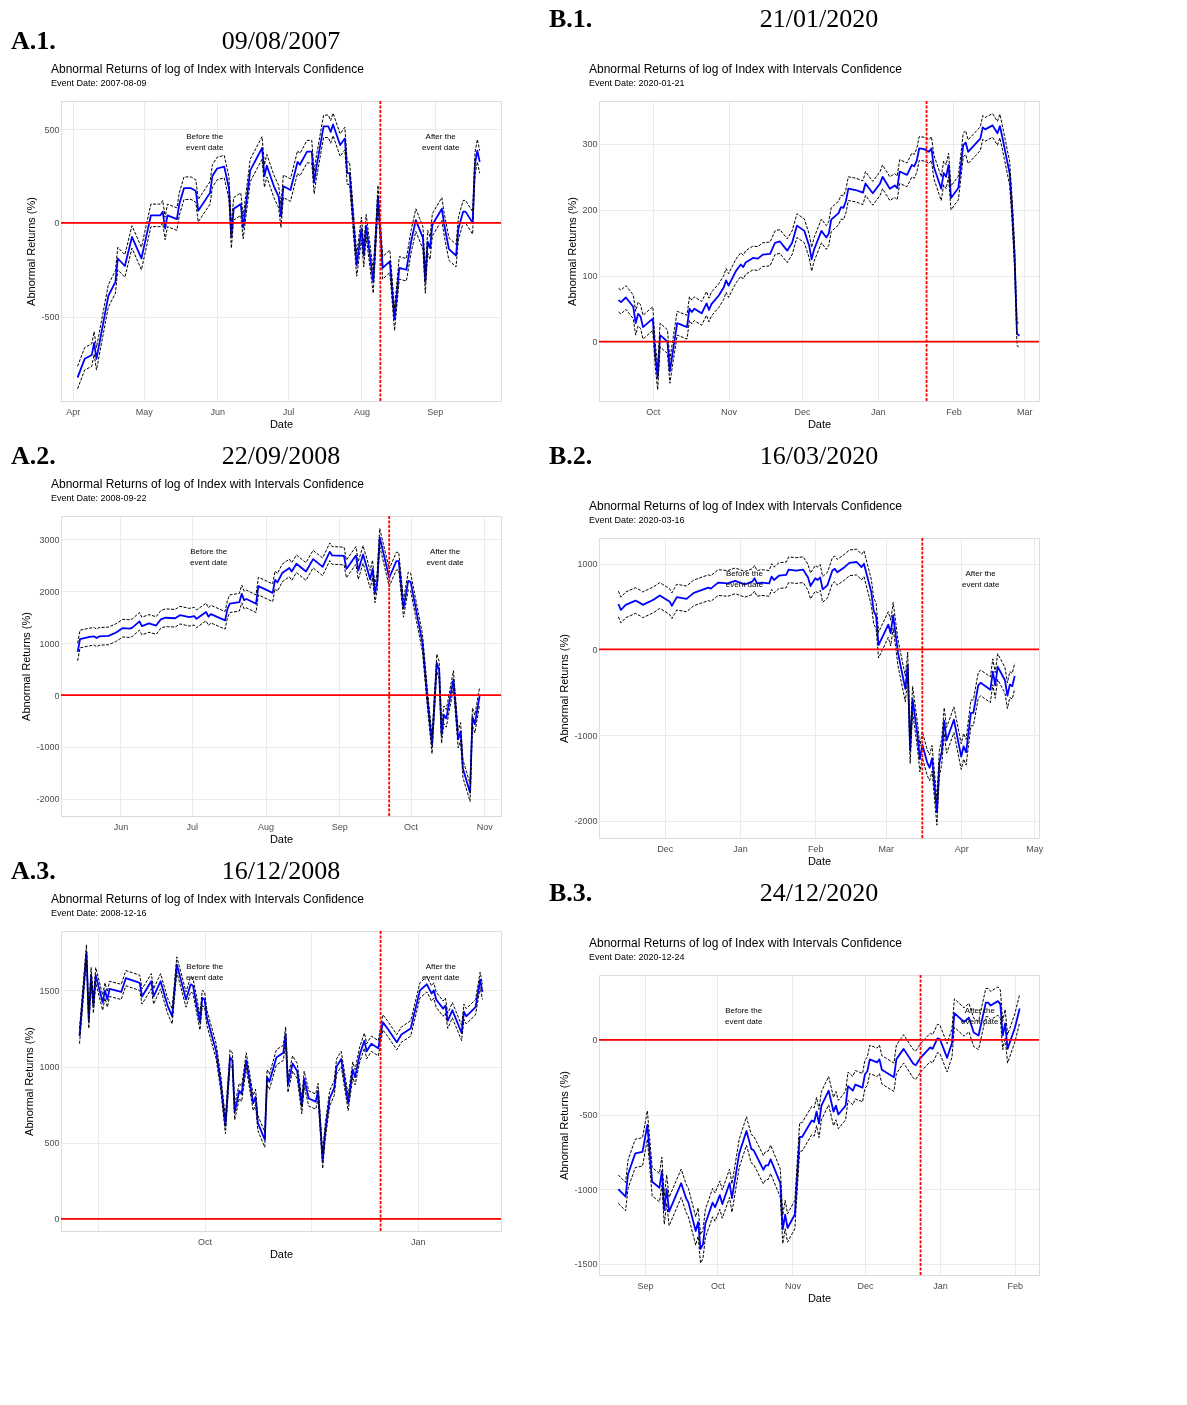 The width and height of the screenshot is (1187, 1405). What do you see at coordinates (590, 144) in the screenshot?
I see `y-tick-label: 300` at bounding box center [590, 144].